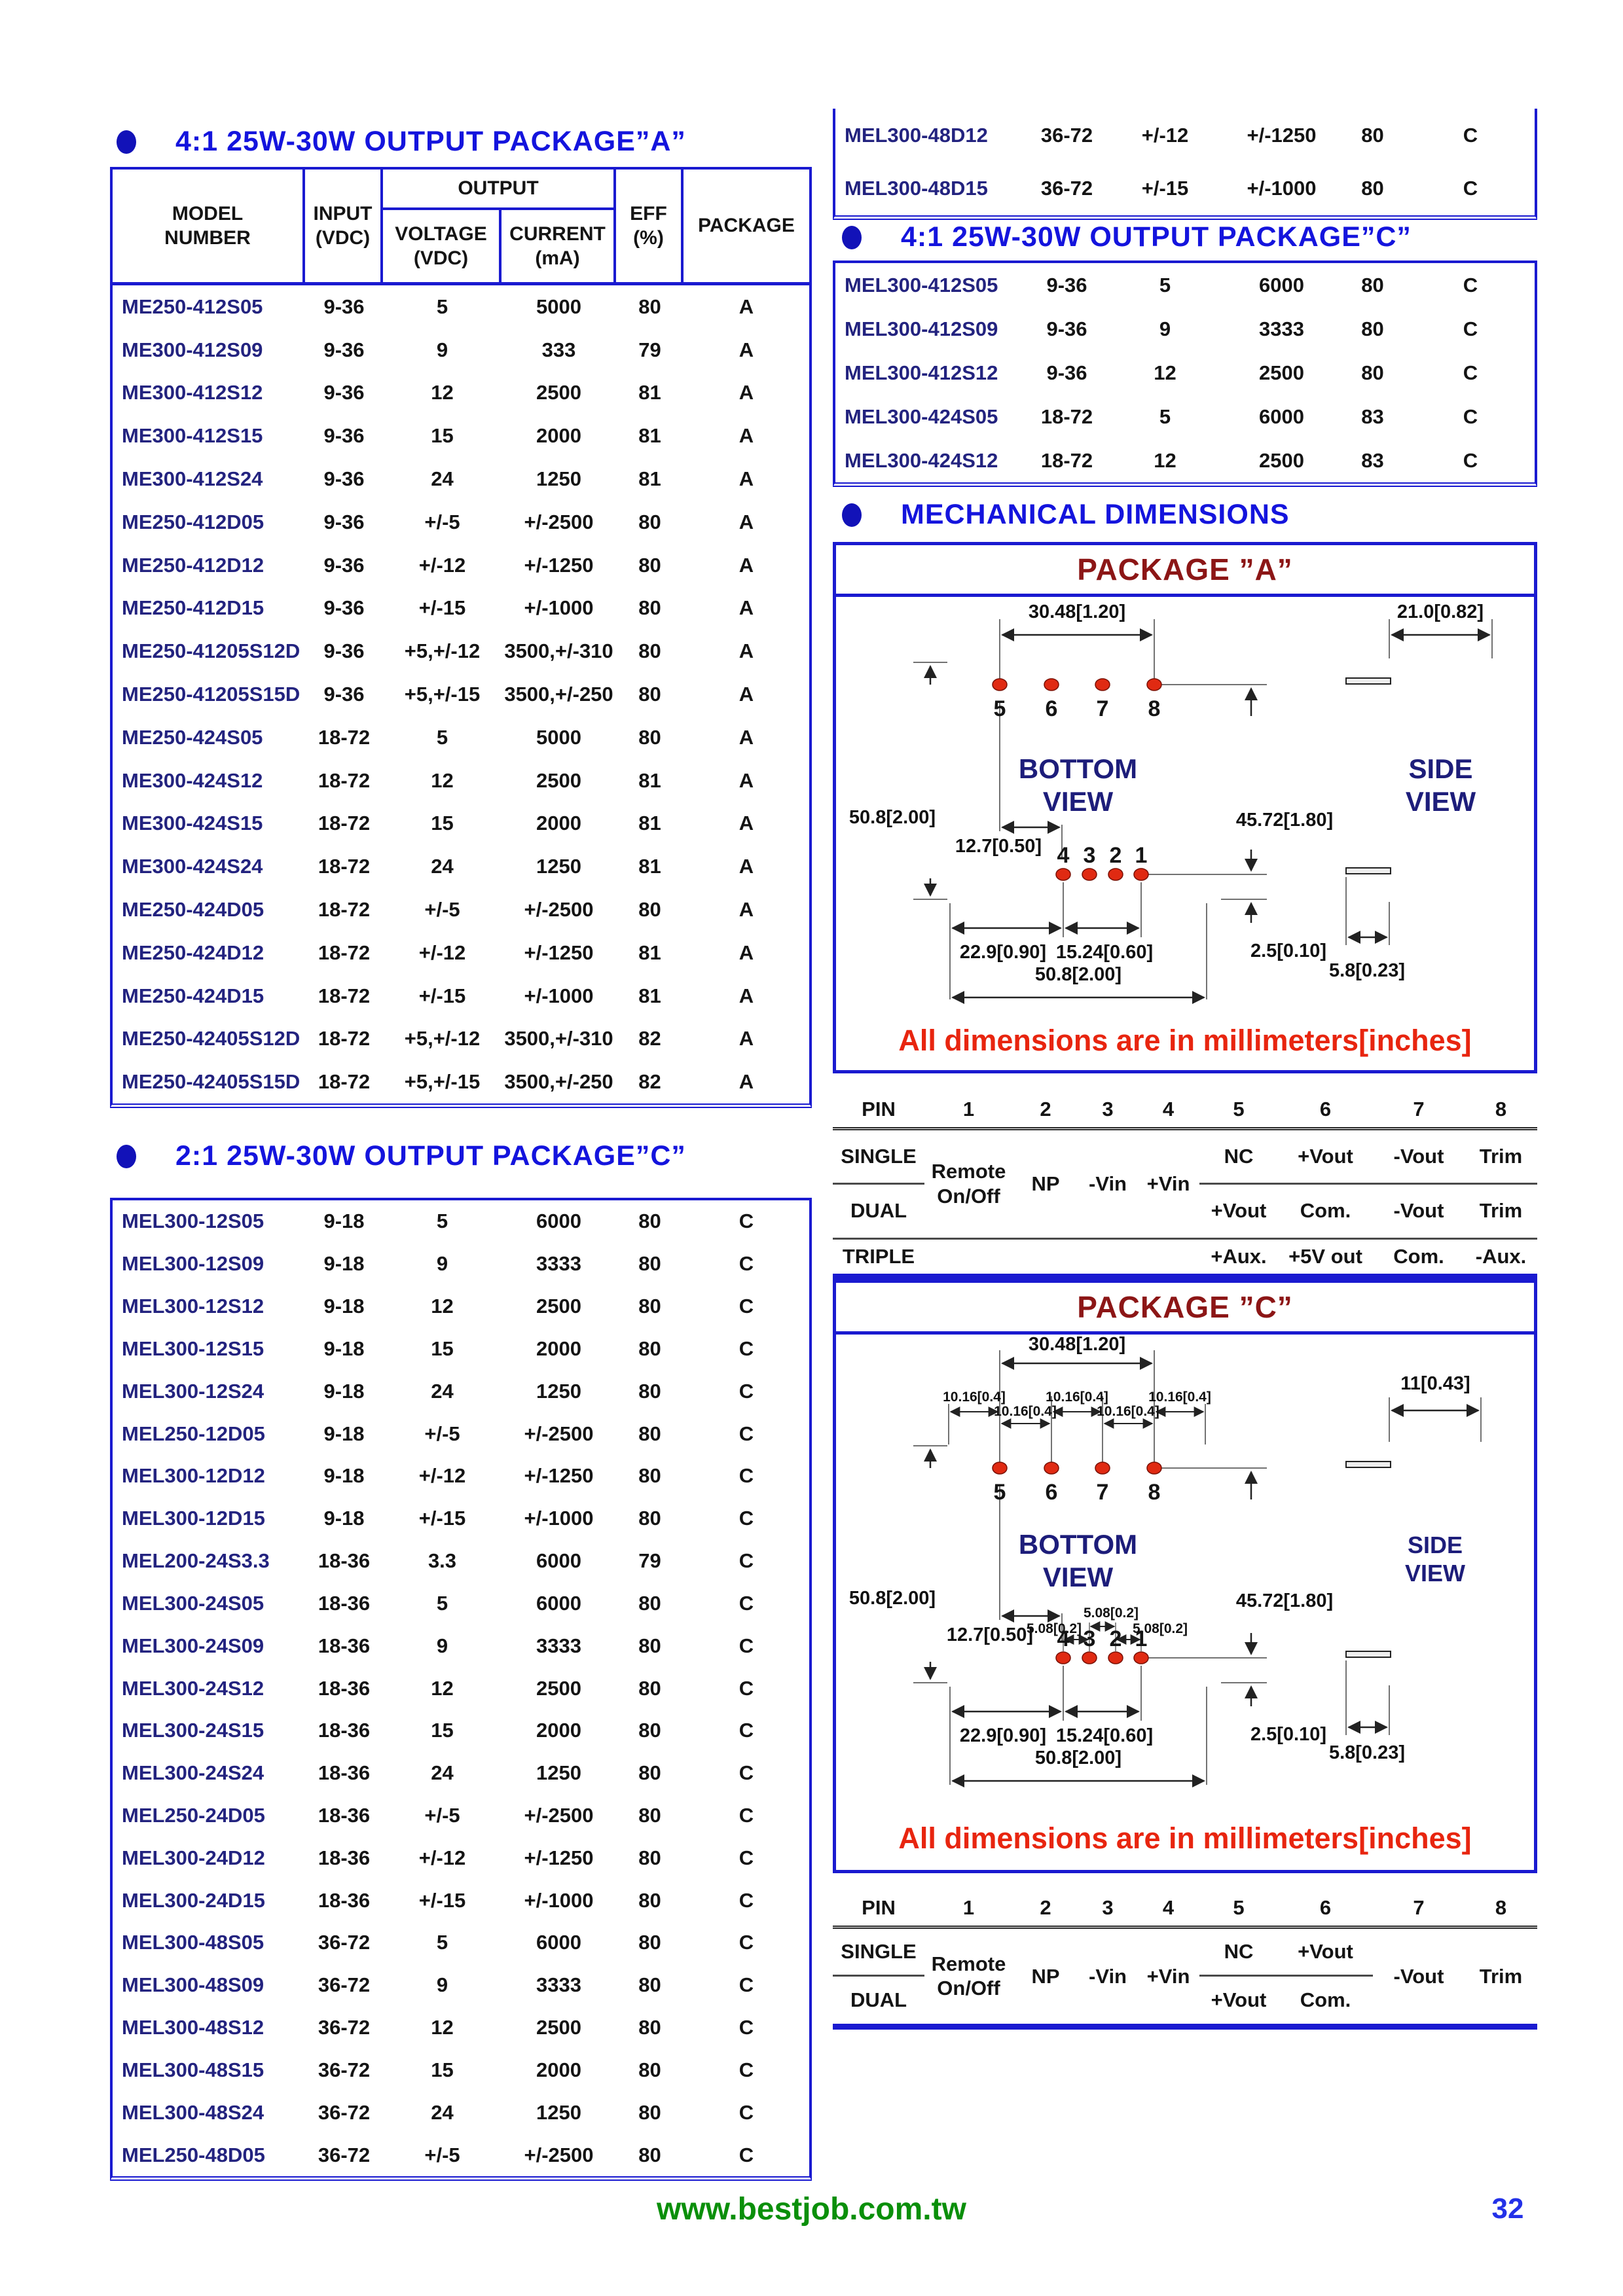 Image resolution: width=1623 pixels, height=2296 pixels. Describe the element at coordinates (558, 695) in the screenshot. I see `cell-current: 3500,+/-250` at that location.